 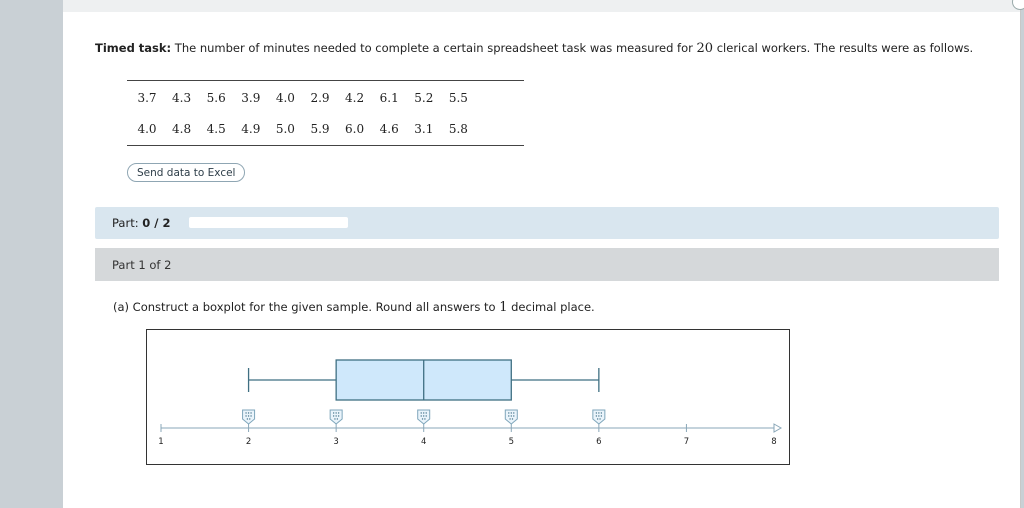 I want to click on question-decimals: 1, so click(x=503, y=307).